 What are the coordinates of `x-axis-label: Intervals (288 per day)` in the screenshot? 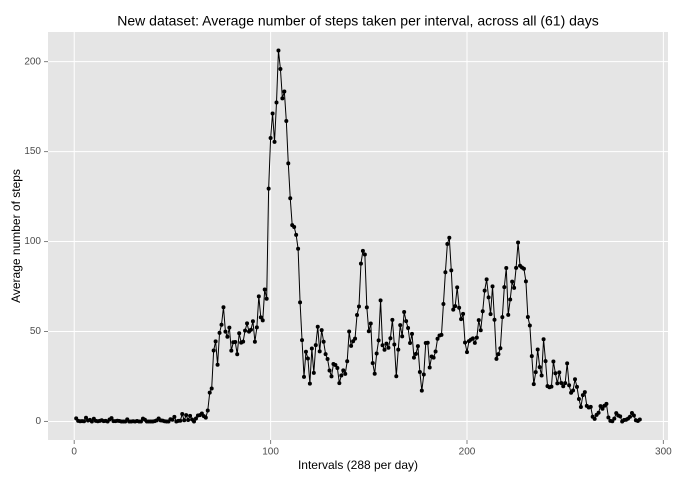 It's located at (358, 465).